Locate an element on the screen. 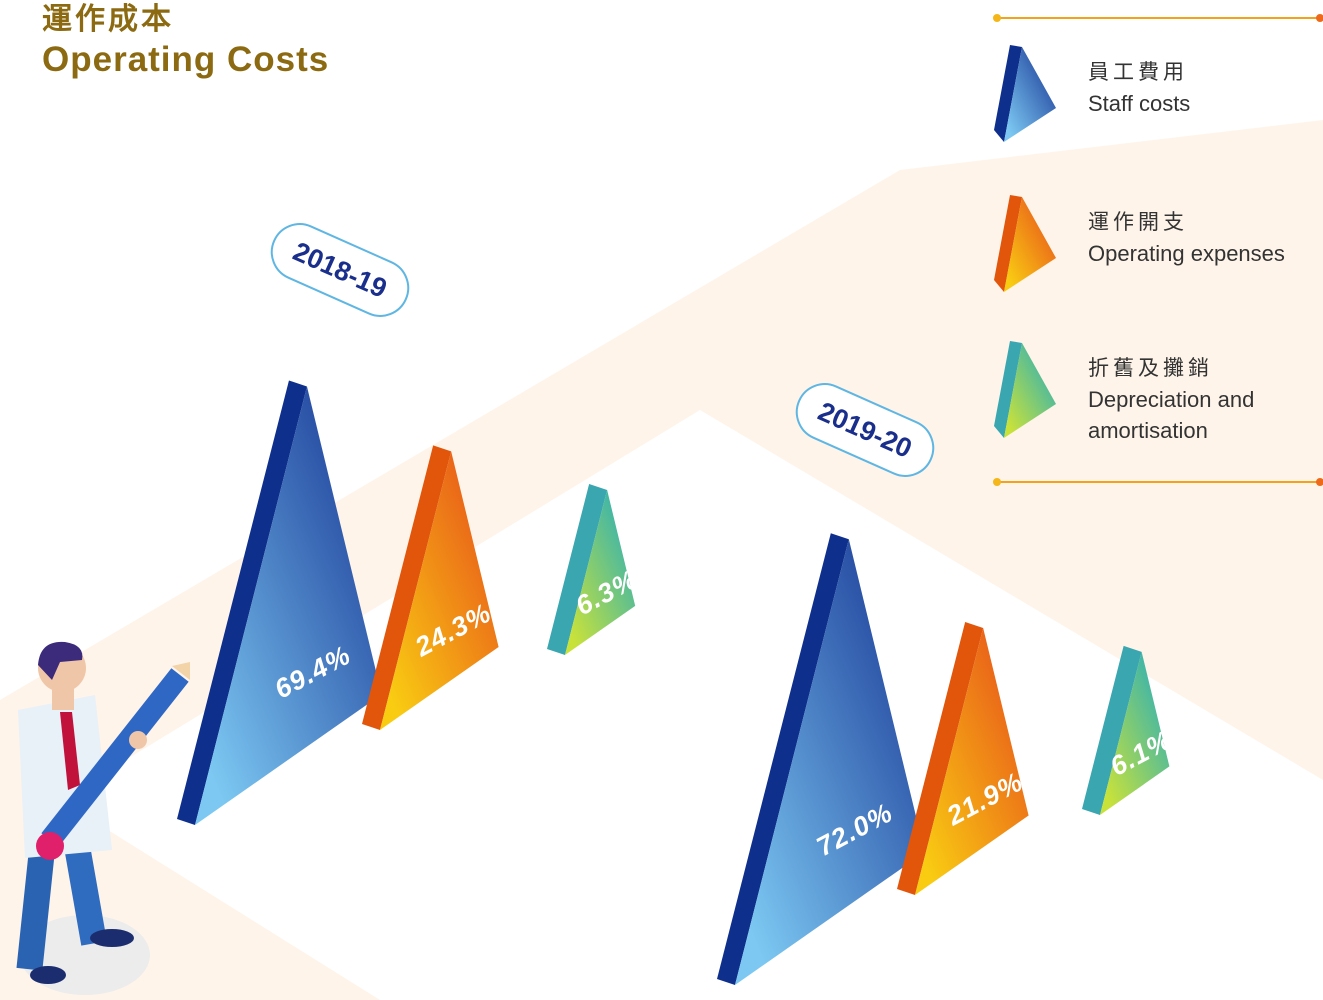 Image resolution: width=1323 pixels, height=1000 pixels. legend-label-zh: 折舊及攤銷 is located at coordinates (1150, 368).